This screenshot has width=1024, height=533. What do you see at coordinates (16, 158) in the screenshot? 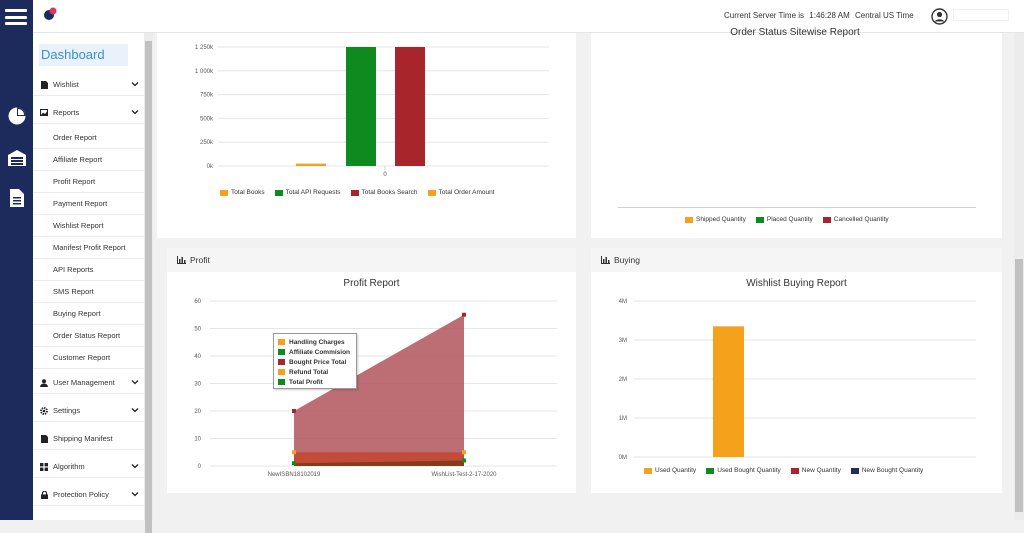
I see `warehouse-icon` at bounding box center [16, 158].